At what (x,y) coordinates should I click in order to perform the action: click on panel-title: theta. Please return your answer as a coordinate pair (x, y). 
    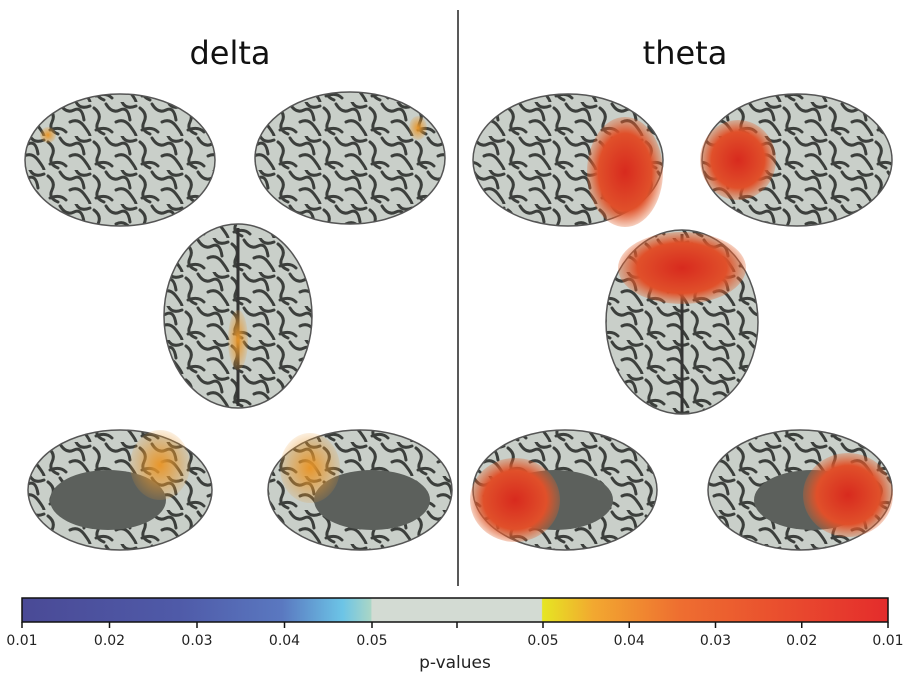
    Looking at the image, I should click on (685, 53).